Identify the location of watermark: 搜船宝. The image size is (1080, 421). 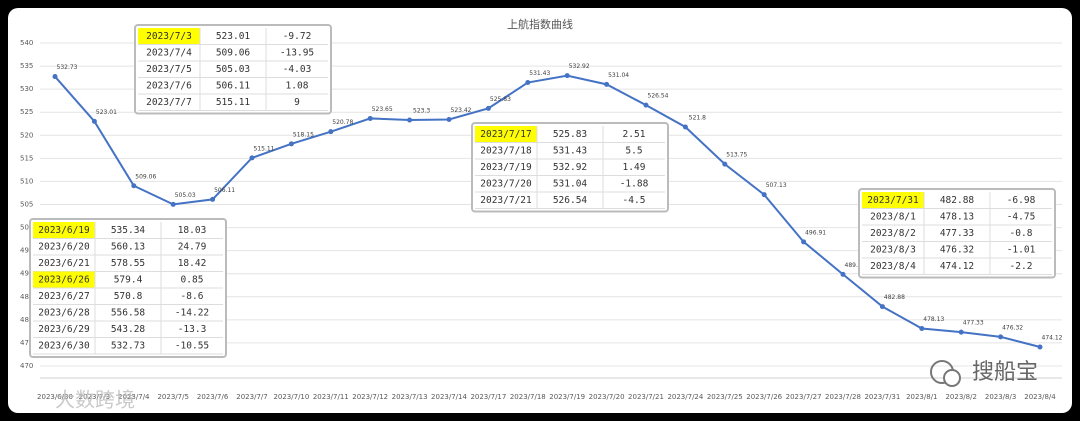
(1005, 372).